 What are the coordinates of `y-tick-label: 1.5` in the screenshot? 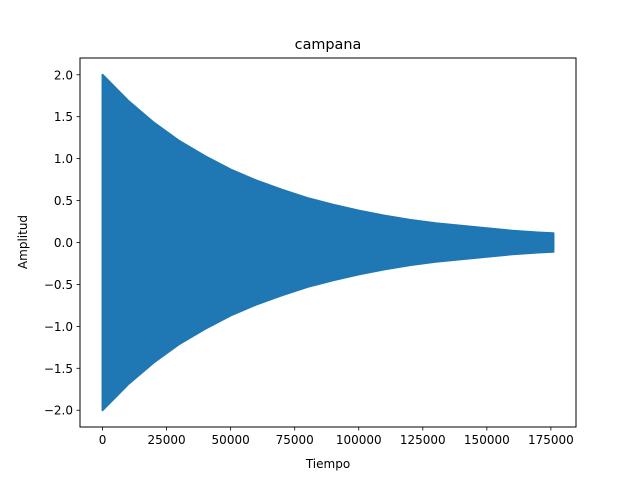 It's located at (63, 117).